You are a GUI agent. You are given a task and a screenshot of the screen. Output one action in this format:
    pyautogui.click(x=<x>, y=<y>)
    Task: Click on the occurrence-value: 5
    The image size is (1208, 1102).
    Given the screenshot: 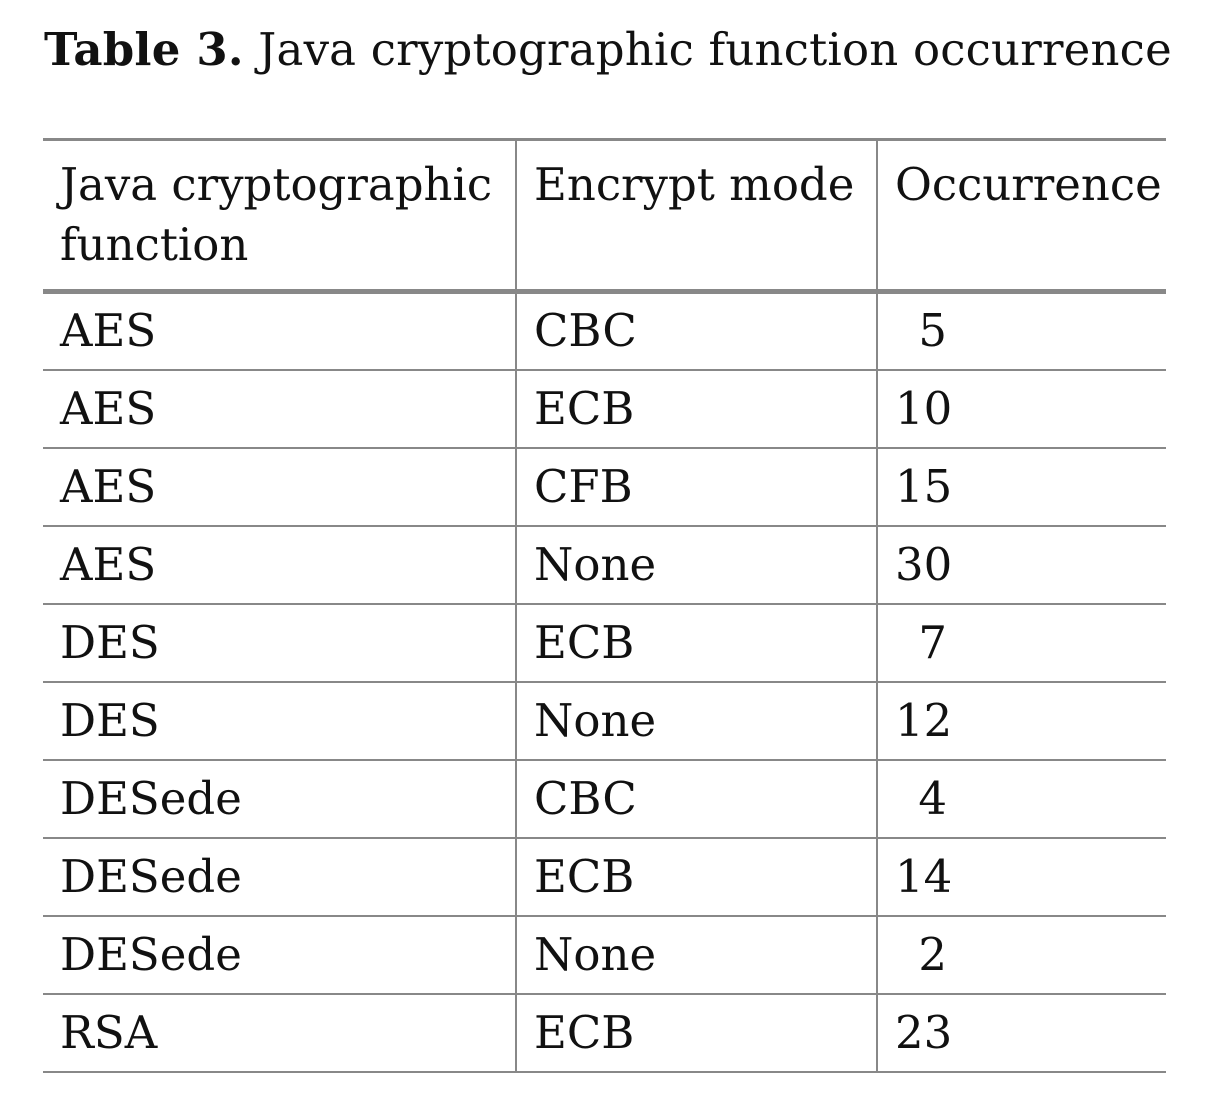 What is the action you would take?
    pyautogui.click(x=932, y=331)
    